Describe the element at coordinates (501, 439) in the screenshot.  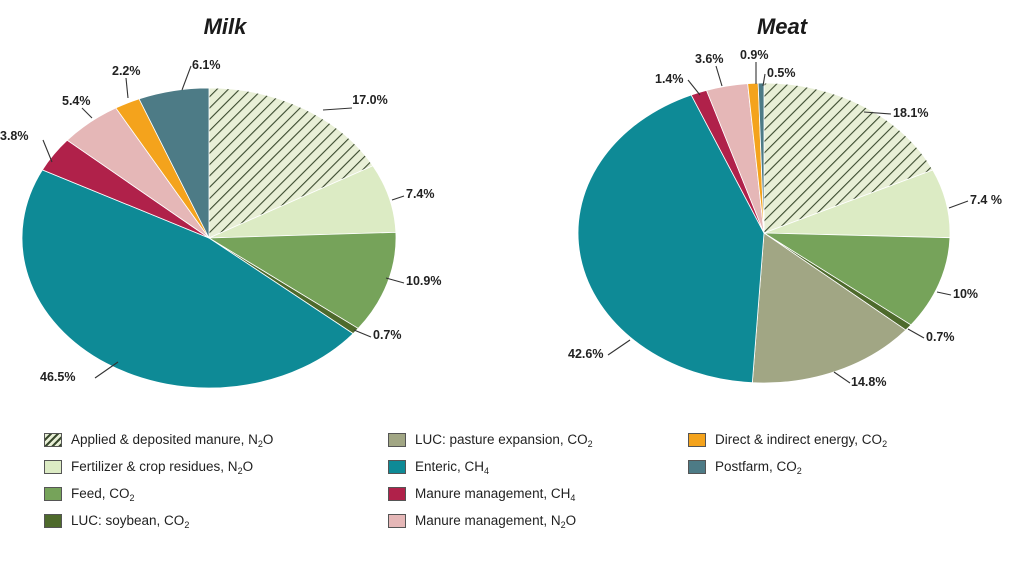
I see `legend-label-luc-pasture: LUC: pasture expansion, CO` at that location.